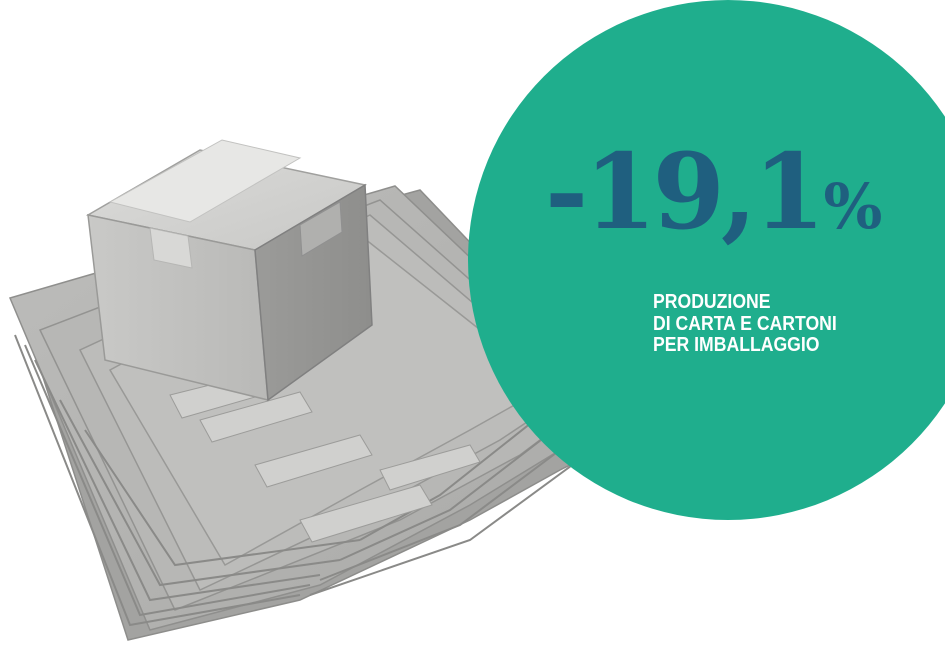  I want to click on stat-number: -19,1, so click(685, 191).